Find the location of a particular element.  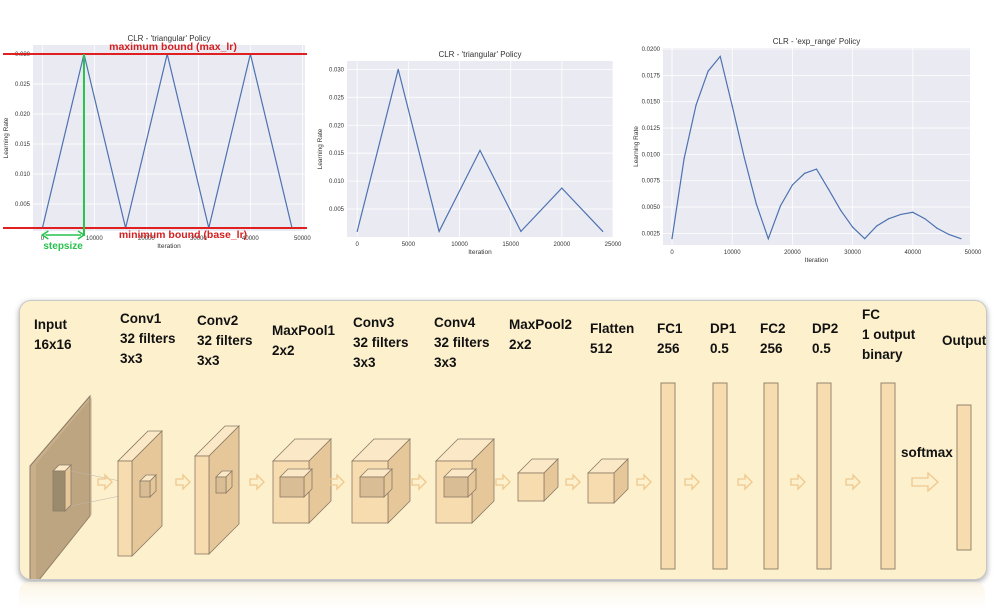

max-bound-label: maximum bound (max_lr) is located at coordinates (173, 47).